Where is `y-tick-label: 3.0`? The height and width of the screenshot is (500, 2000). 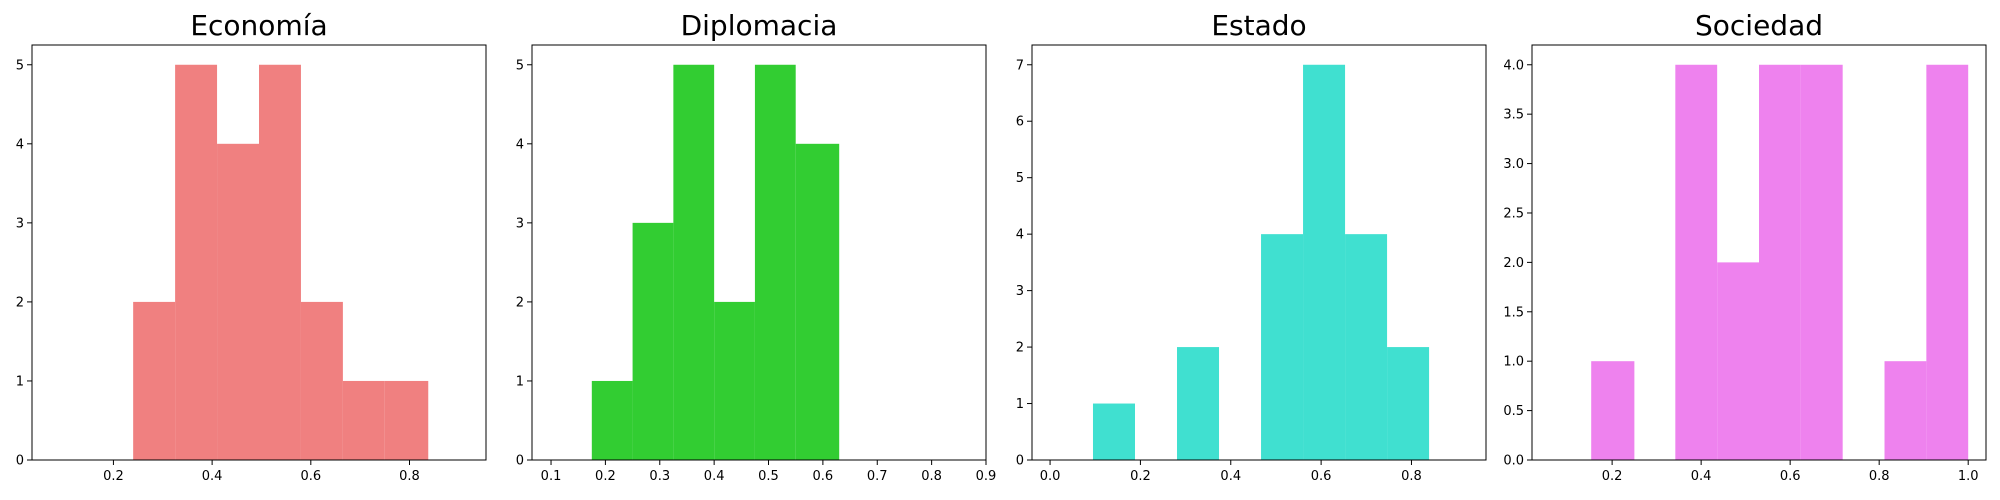 y-tick-label: 3.0 is located at coordinates (1513, 164).